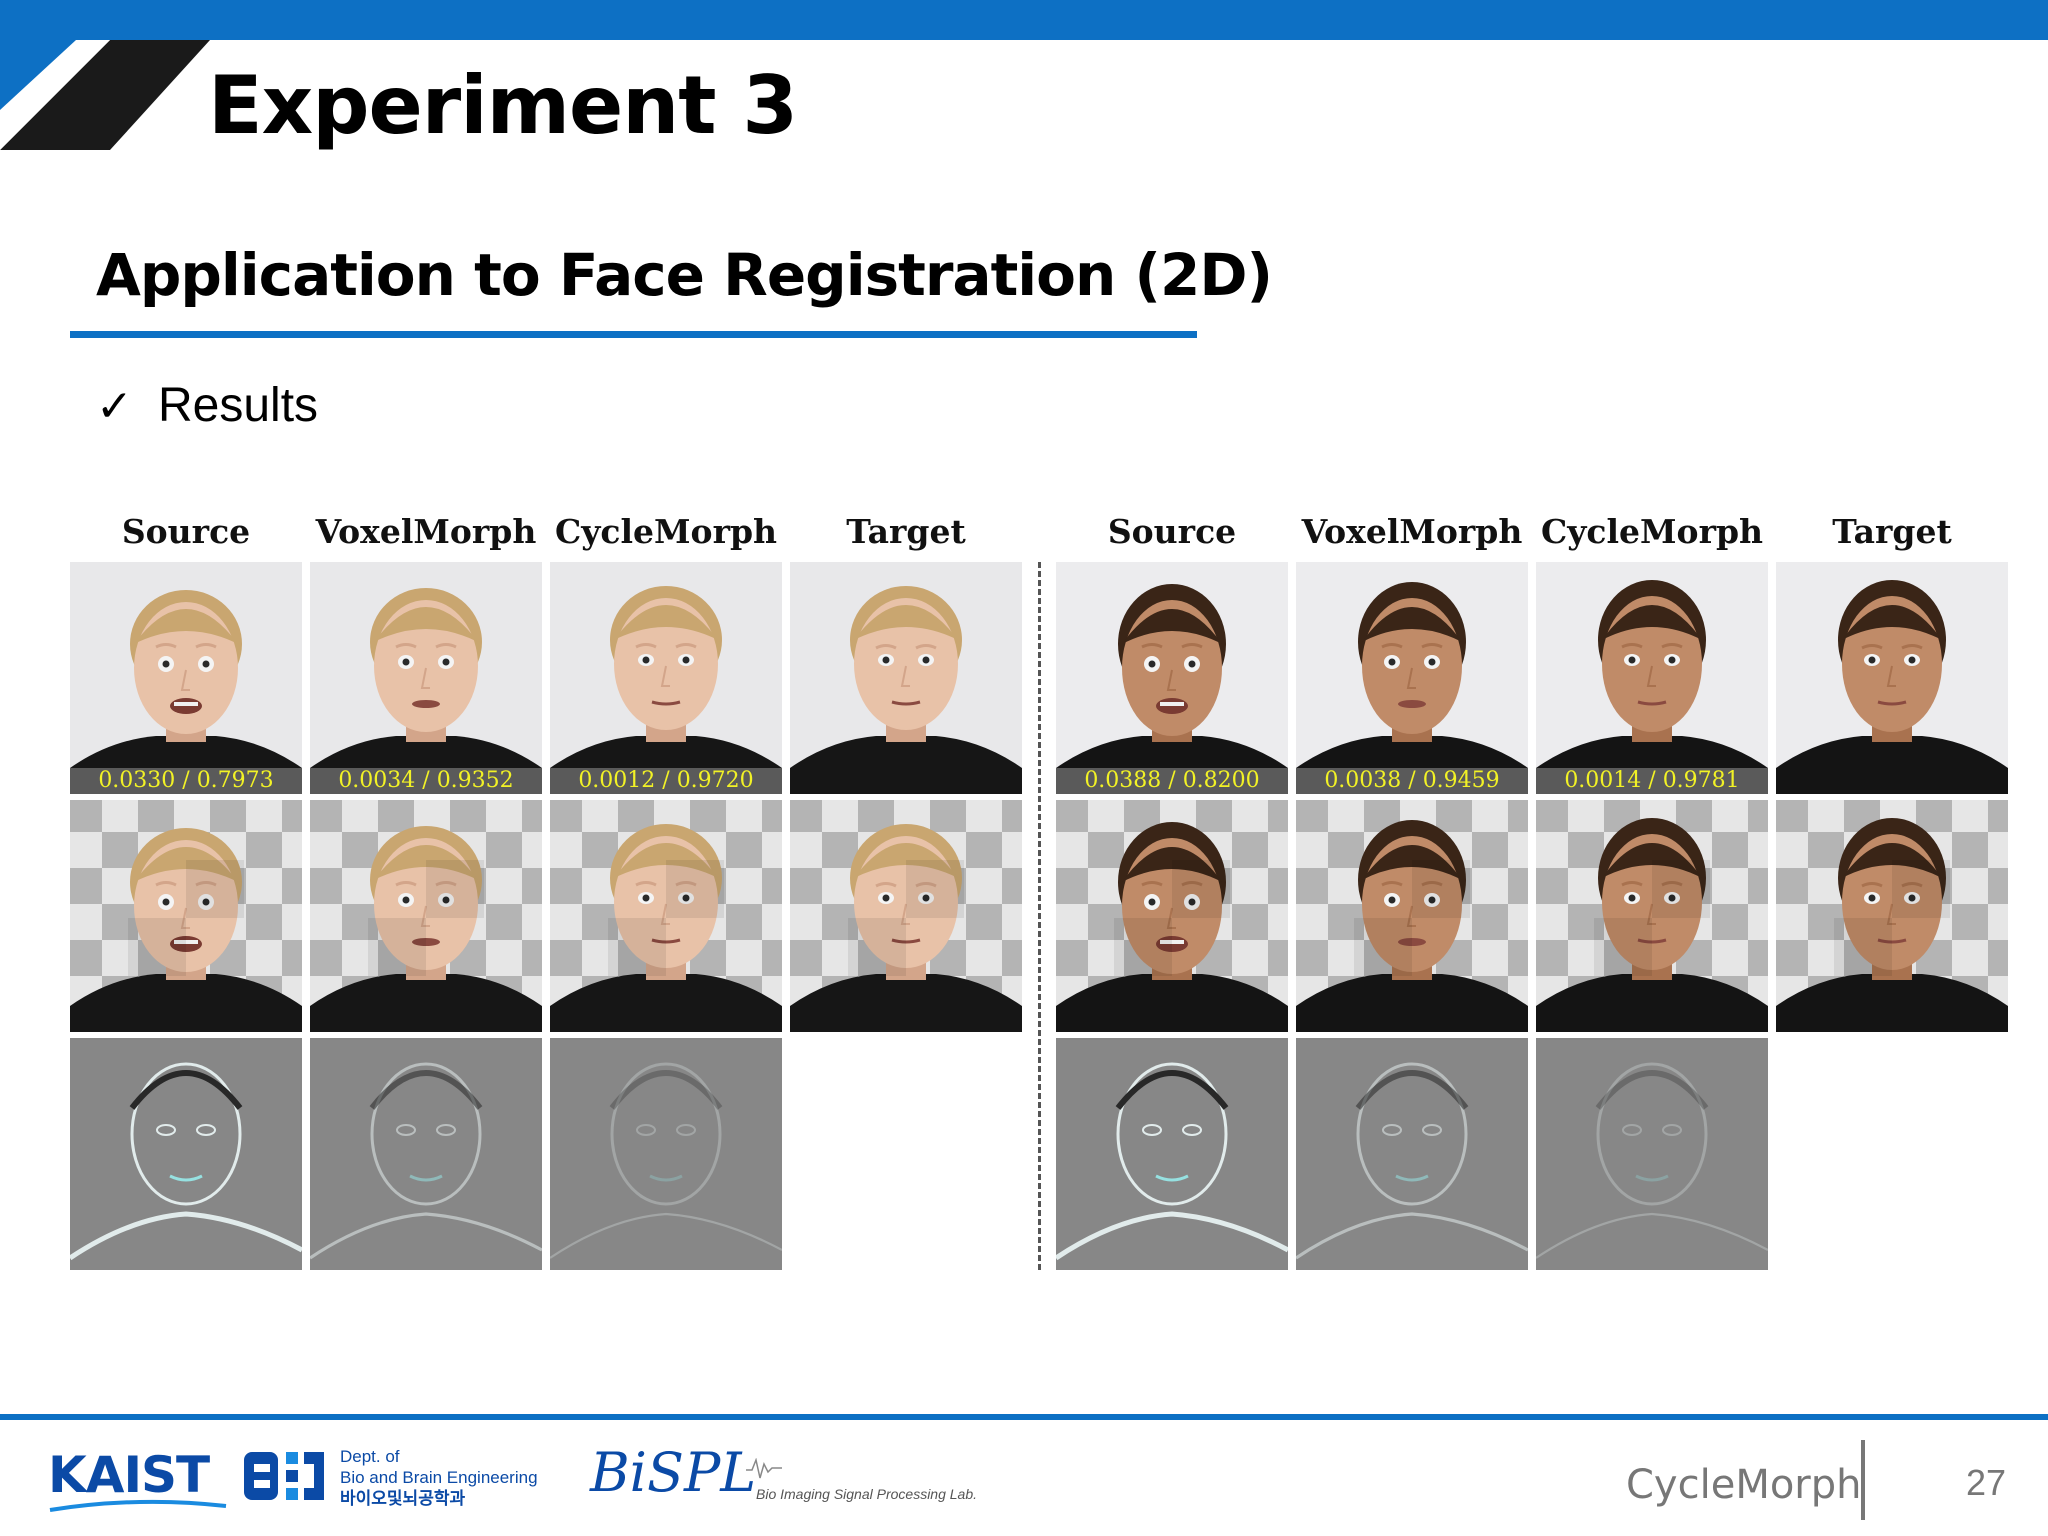  I want to click on face-image: 0.0388 / 0.8200, so click(1172, 678).